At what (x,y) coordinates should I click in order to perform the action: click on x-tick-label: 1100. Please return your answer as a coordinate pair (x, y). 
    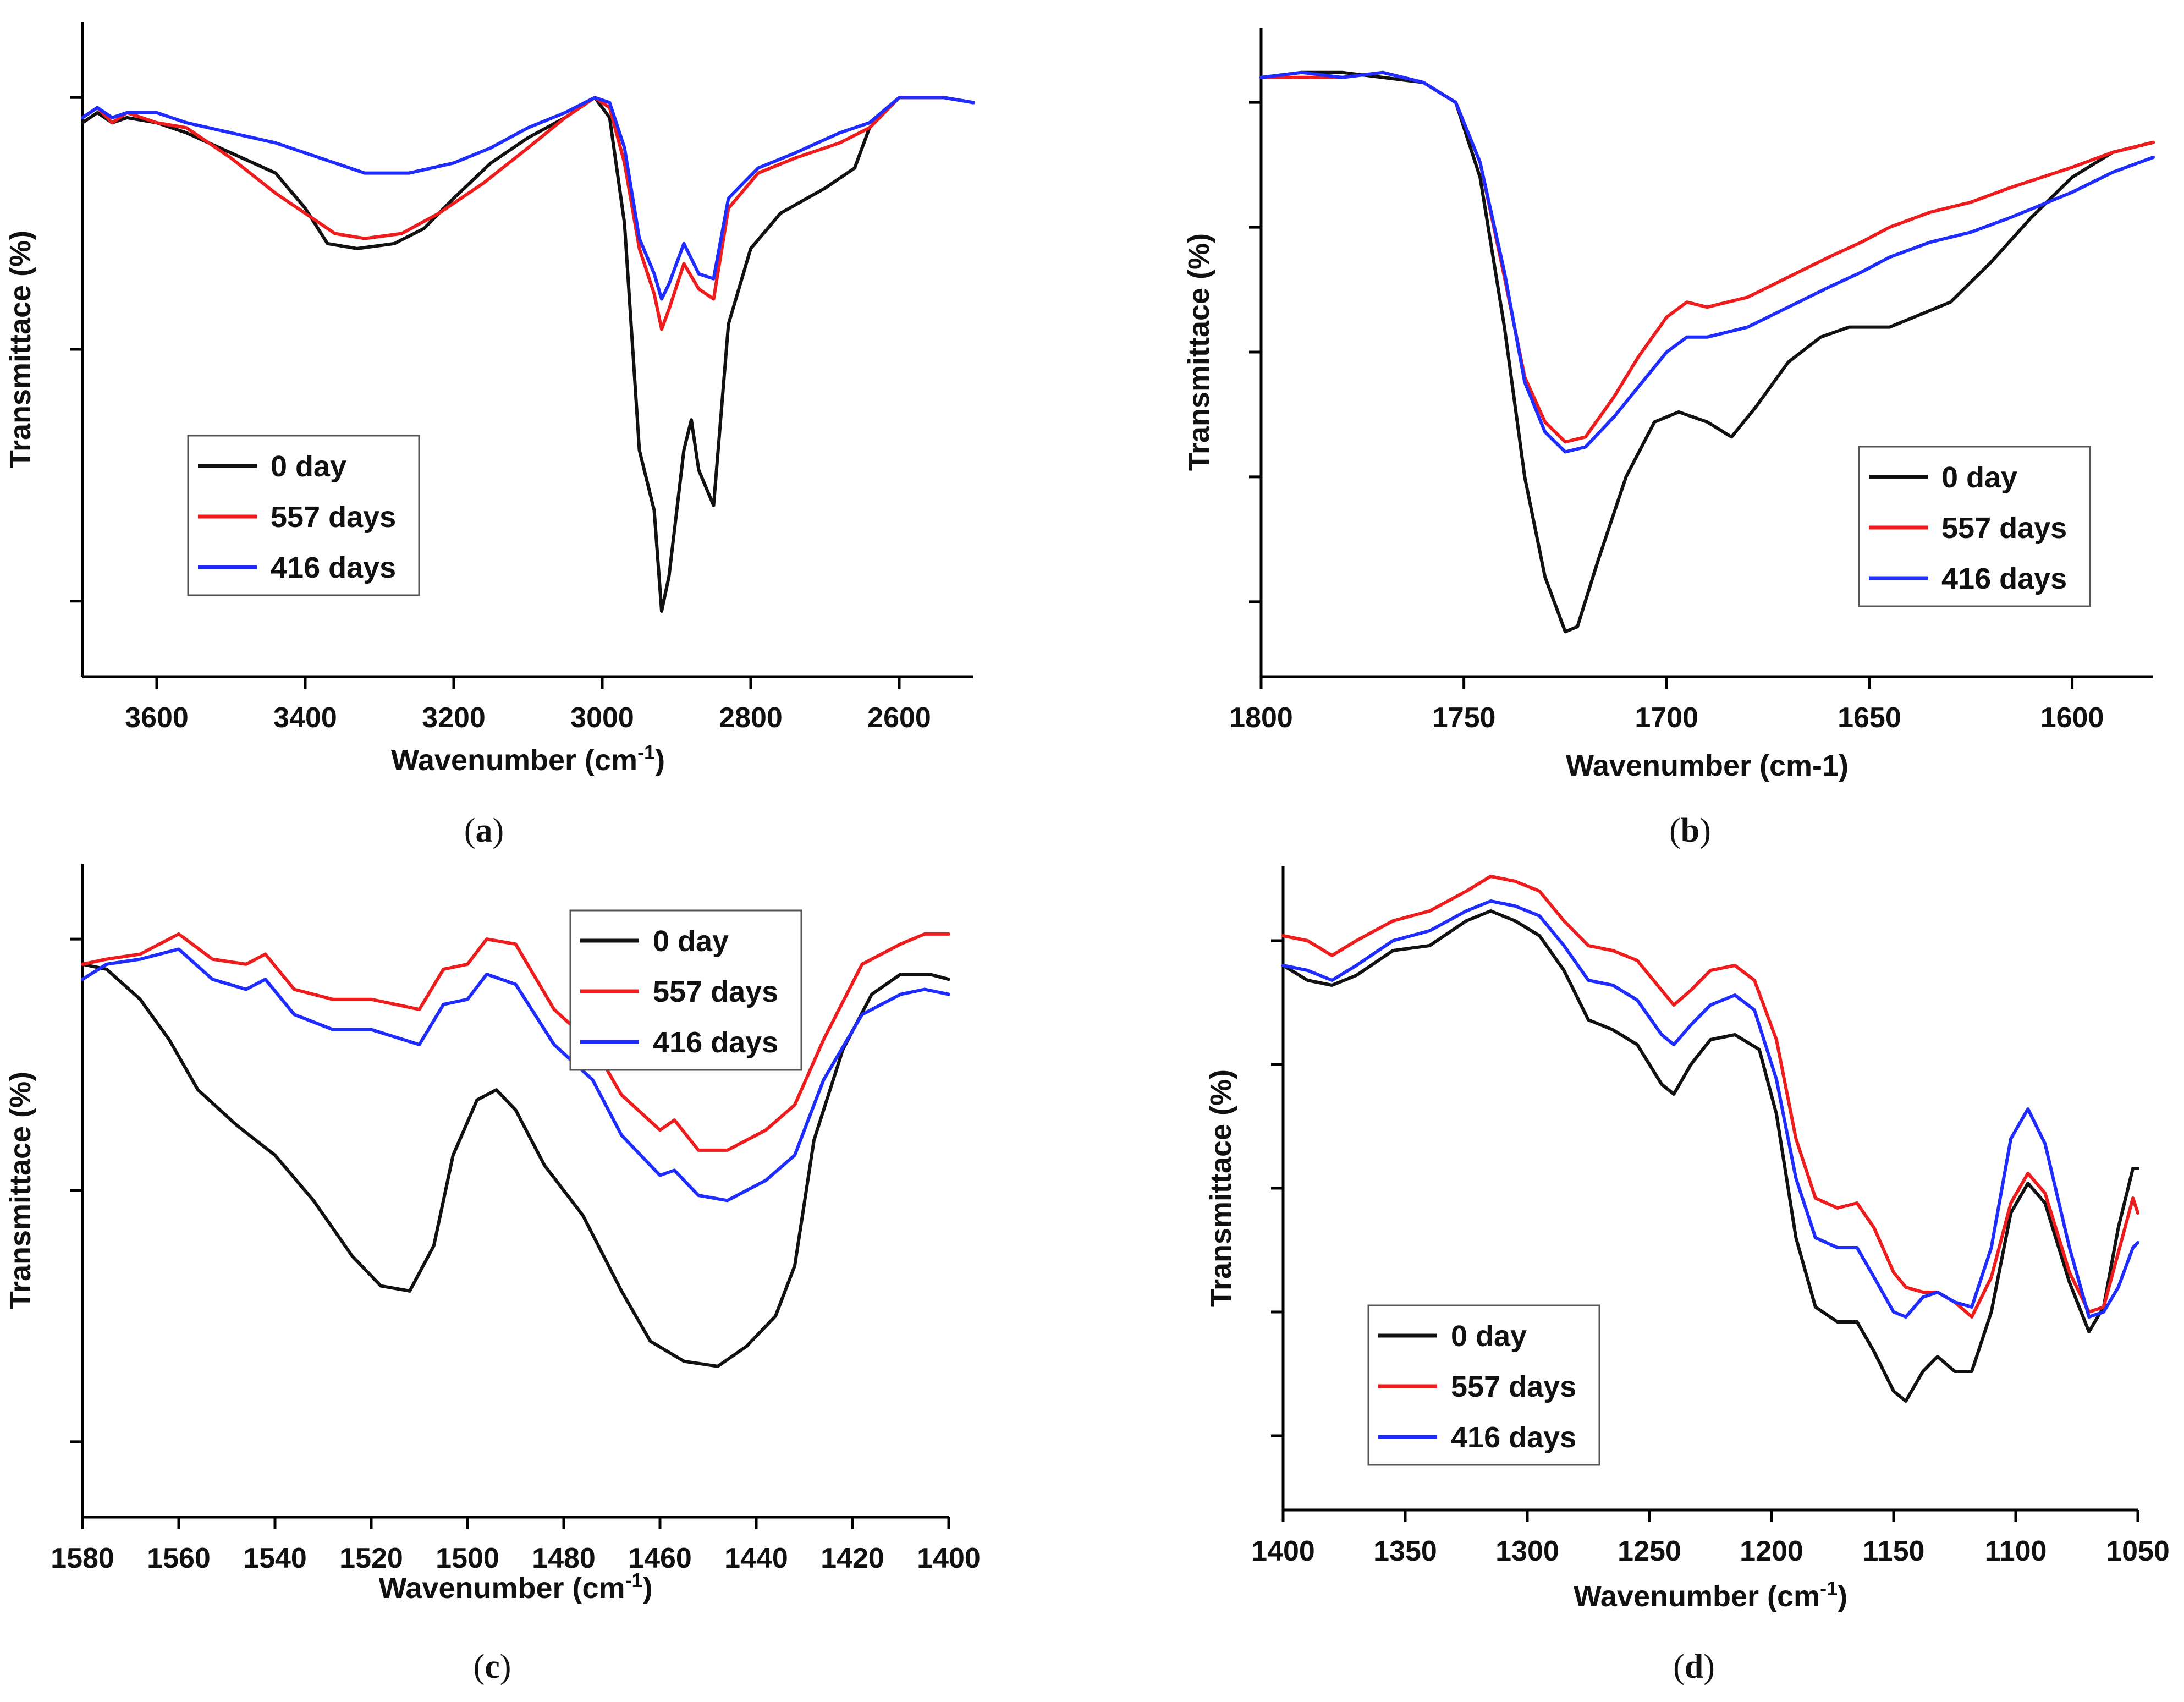
    Looking at the image, I should click on (2016, 1551).